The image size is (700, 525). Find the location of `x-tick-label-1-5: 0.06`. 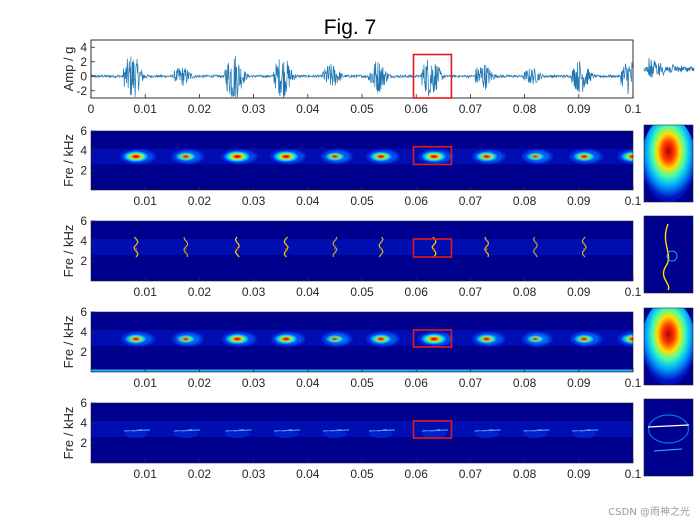

x-tick-label-1-5: 0.06 is located at coordinates (417, 201).